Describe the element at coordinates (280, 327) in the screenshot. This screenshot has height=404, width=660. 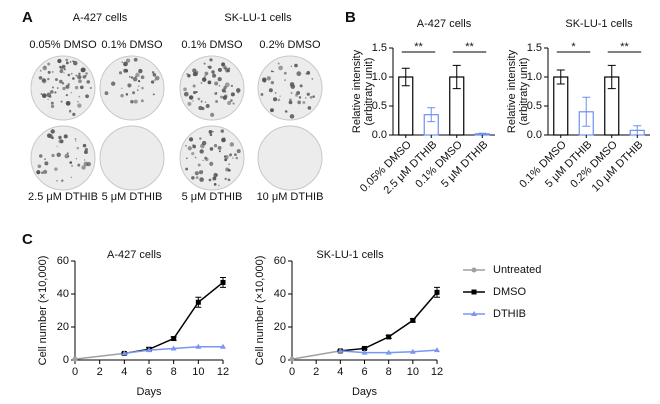
I see `y-tick-label: 20` at that location.